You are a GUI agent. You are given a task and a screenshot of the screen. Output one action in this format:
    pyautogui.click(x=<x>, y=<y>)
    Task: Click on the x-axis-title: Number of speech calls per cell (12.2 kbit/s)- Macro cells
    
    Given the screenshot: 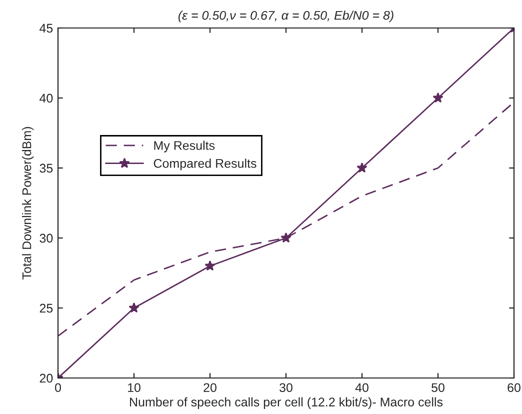 What is the action you would take?
    pyautogui.click(x=286, y=403)
    